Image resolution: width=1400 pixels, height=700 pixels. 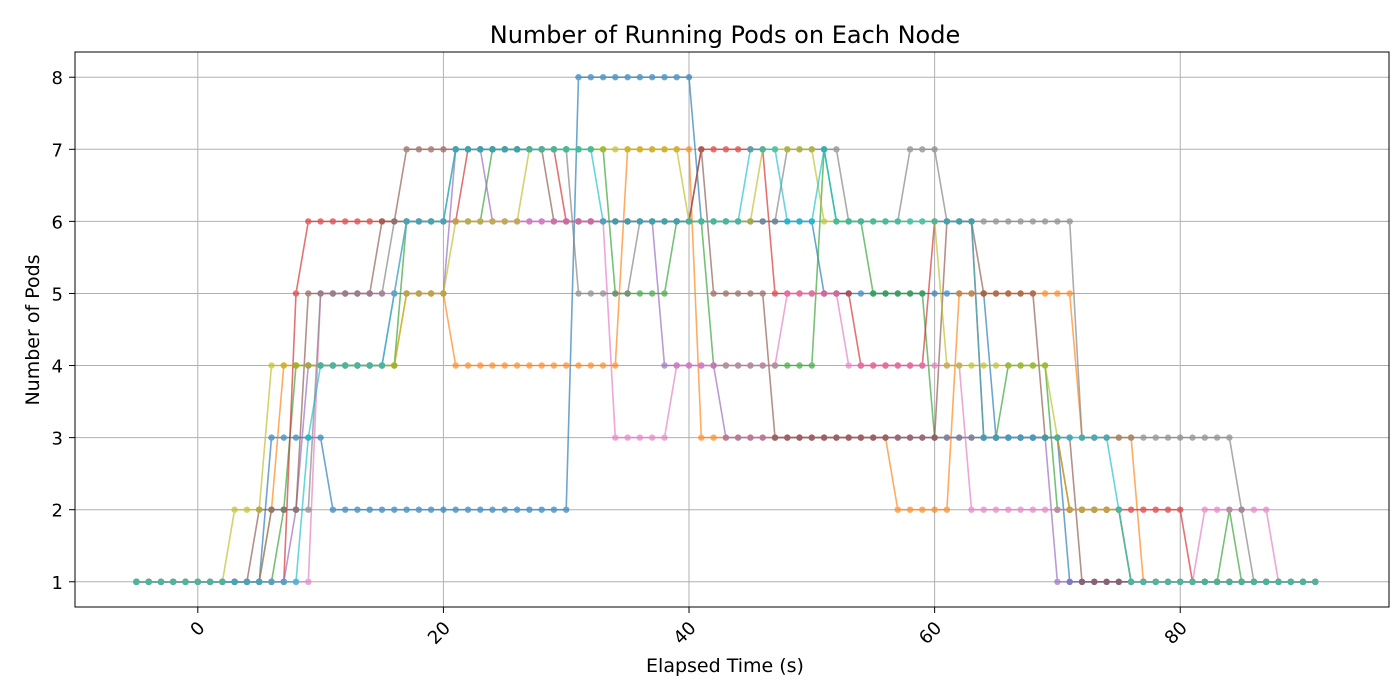 I want to click on x-tick-label: 60, so click(x=930, y=633).